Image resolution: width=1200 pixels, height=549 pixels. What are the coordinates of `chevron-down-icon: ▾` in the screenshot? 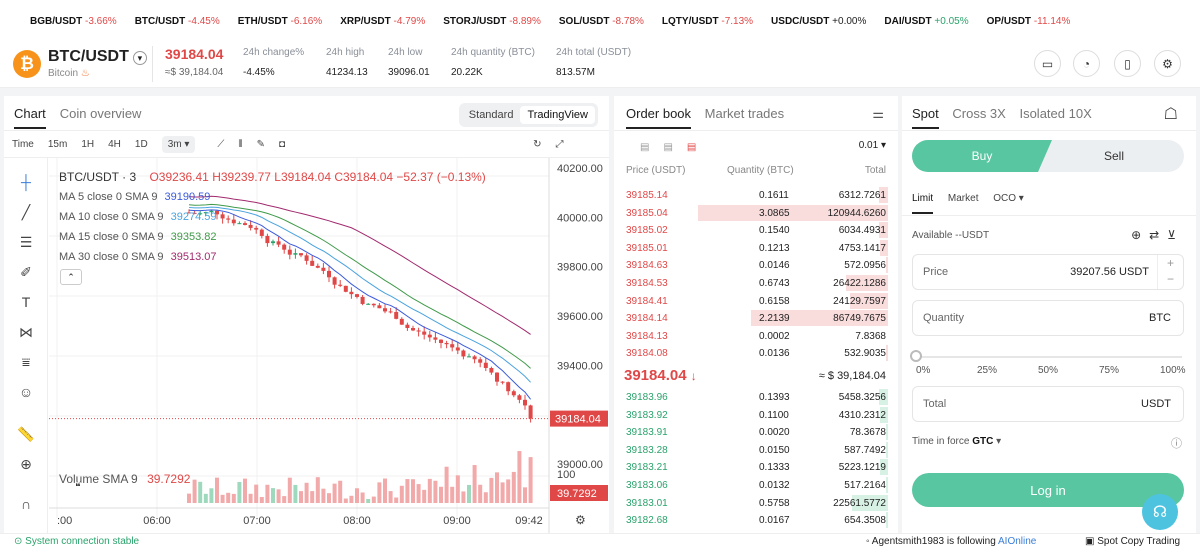 It's located at (139, 58).